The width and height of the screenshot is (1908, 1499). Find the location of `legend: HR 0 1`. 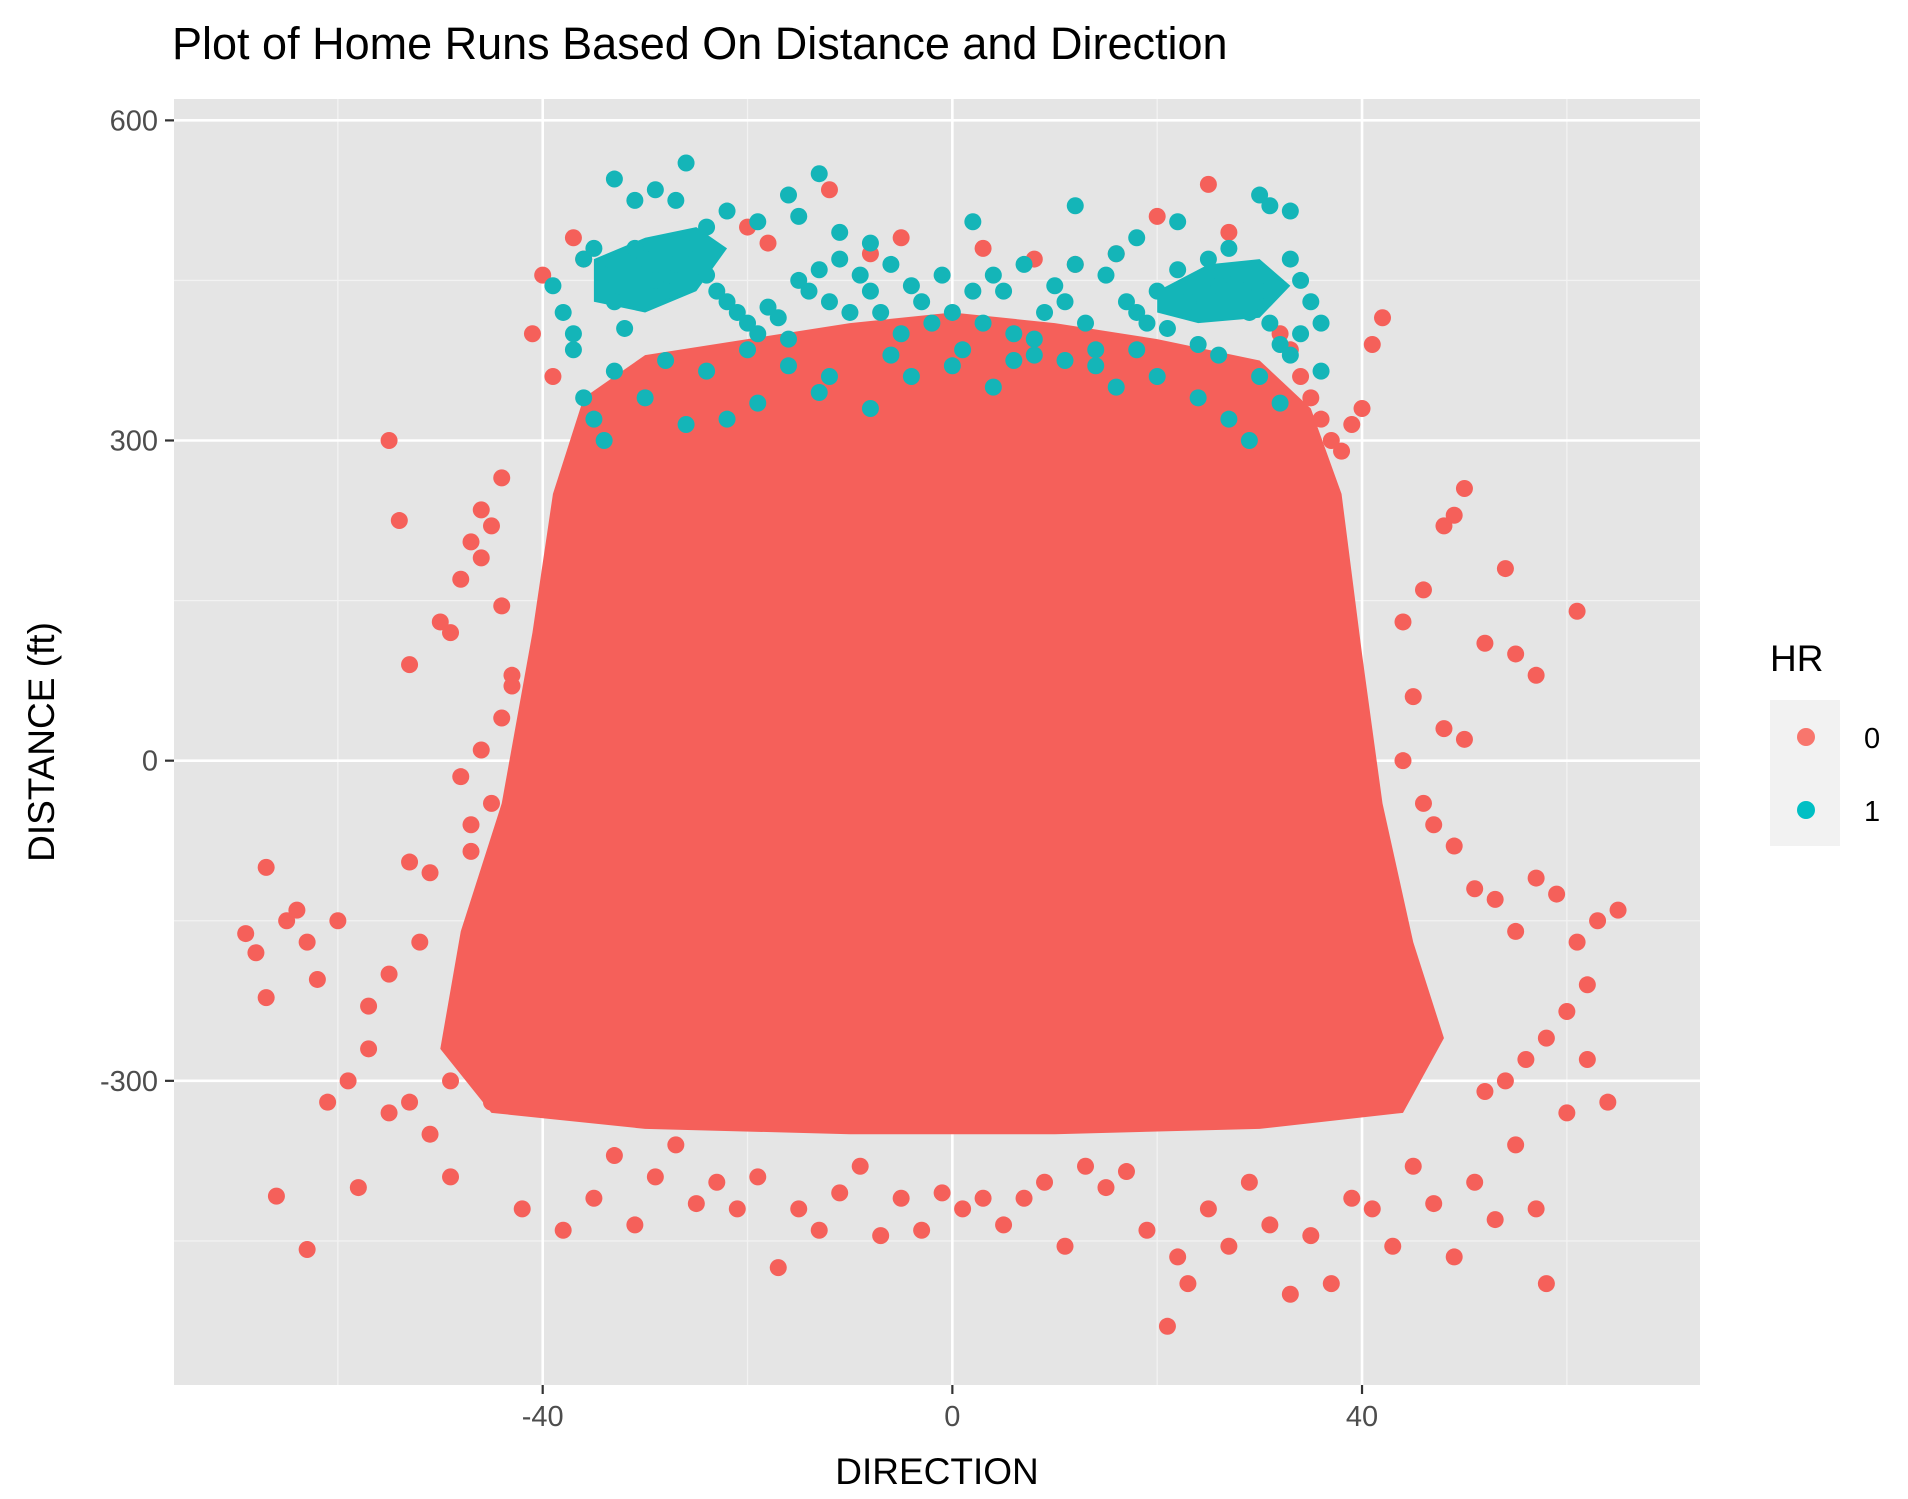

legend: HR 0 1 is located at coordinates (1825, 742).